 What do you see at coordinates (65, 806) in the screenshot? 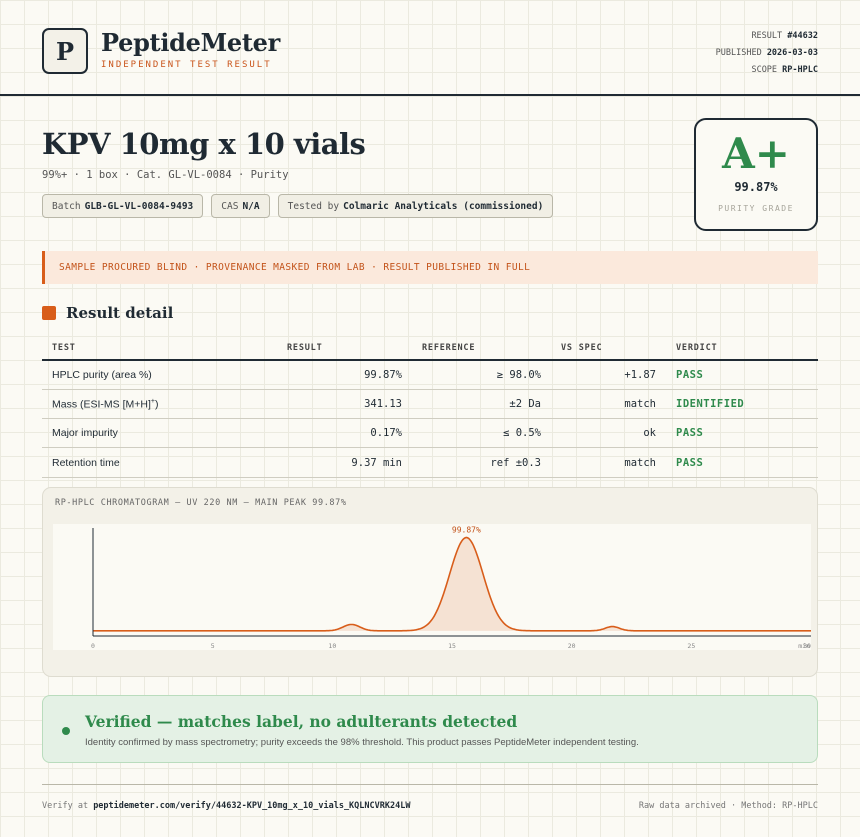
I see `verify-label: Verify at` at bounding box center [65, 806].